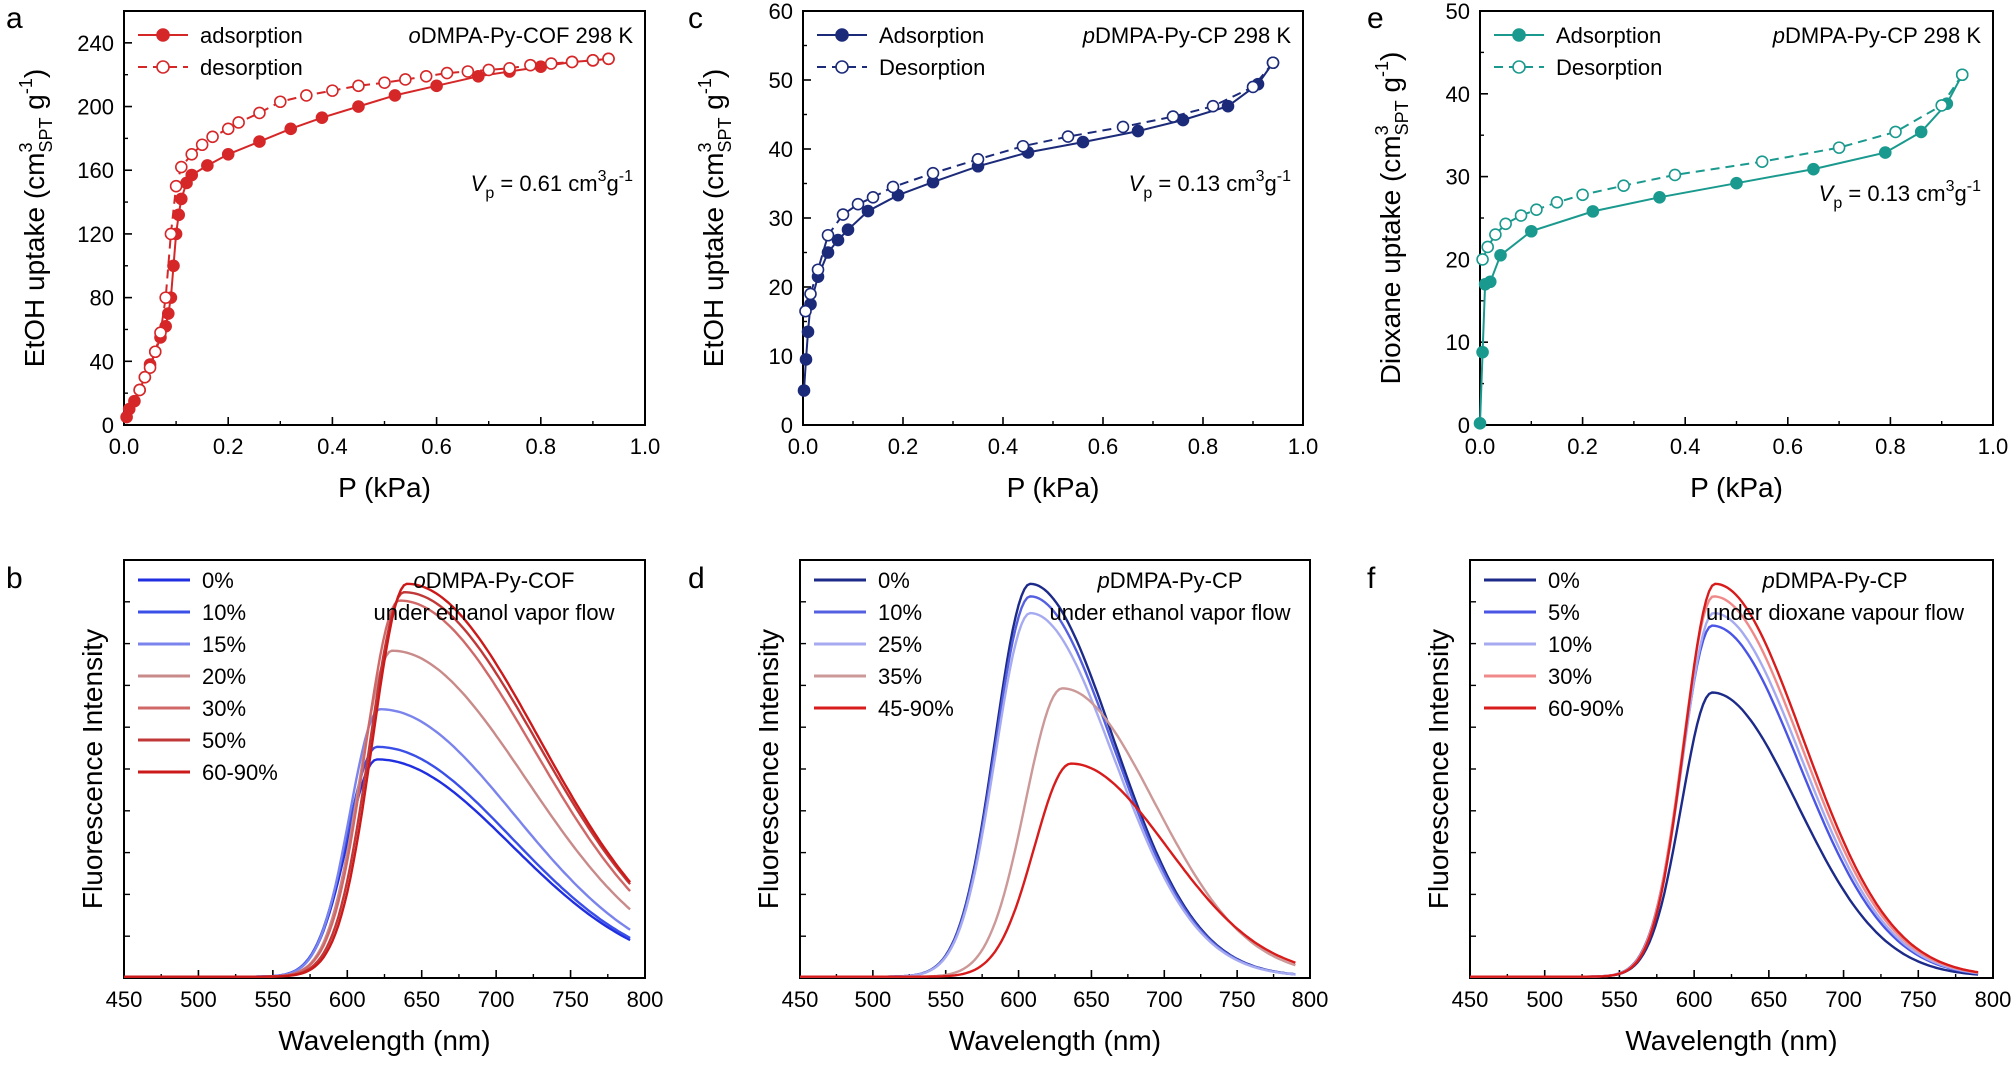 The image size is (2011, 1077). Describe the element at coordinates (1470, 999) in the screenshot. I see `x-tick-label-f: 450` at that location.